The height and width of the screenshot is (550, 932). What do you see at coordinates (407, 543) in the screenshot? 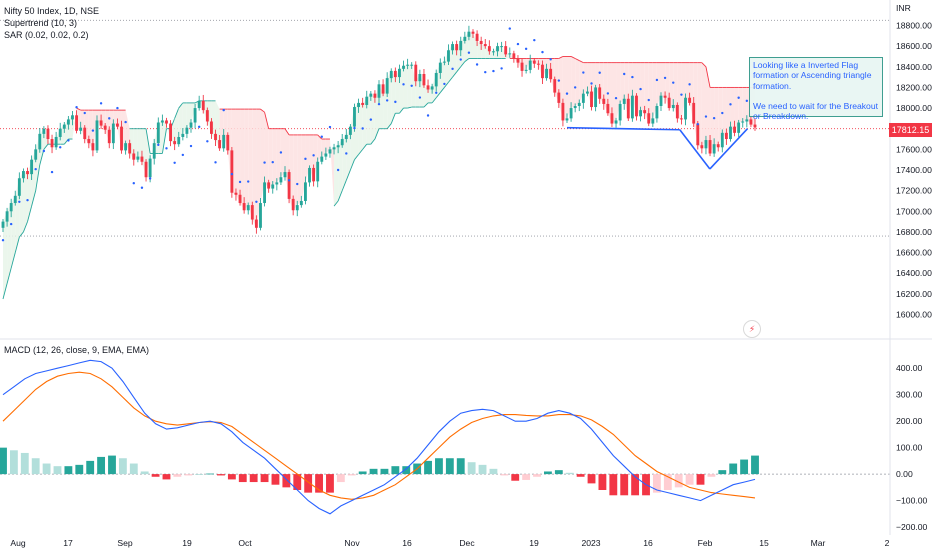
I see `time-tick-label: 16` at bounding box center [407, 543].